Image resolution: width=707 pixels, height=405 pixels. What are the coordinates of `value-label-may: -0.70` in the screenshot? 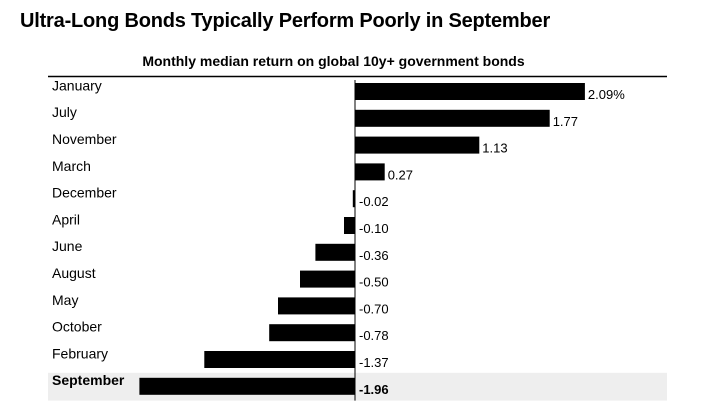 It's located at (374, 308).